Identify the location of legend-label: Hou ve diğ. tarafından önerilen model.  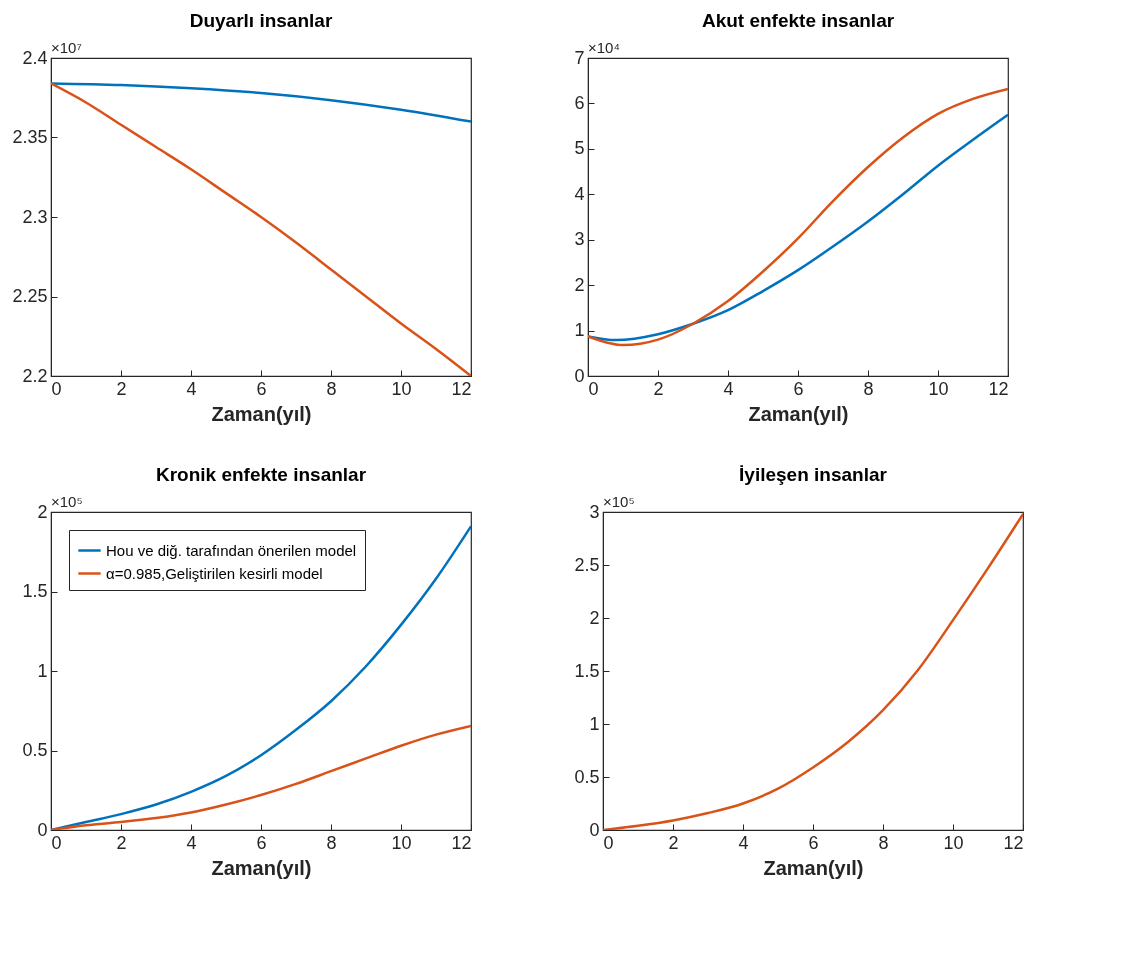
(231, 550).